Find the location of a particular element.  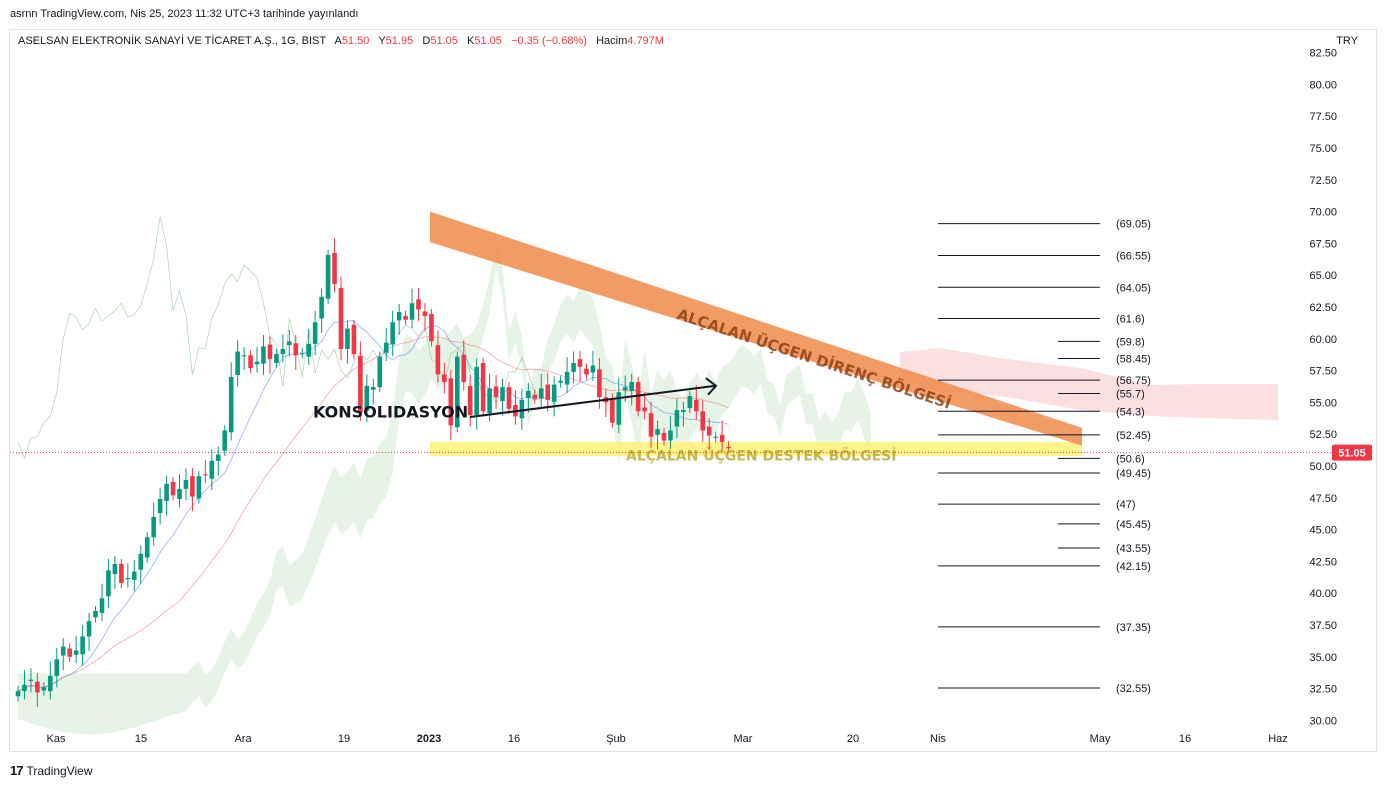

y-tick-label: 45.00 is located at coordinates (1323, 531).